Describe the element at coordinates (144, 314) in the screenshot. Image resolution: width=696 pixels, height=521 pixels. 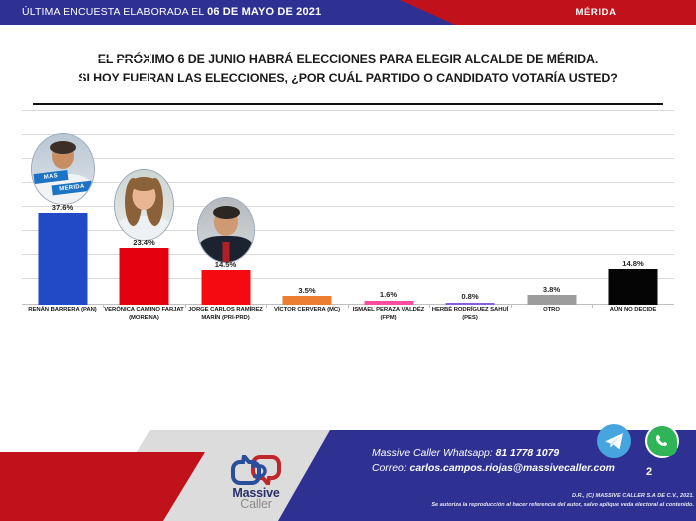
I see `category-label-veronica-camino: VERÓNICA CAMINO FARJAT (MORENA)` at that location.